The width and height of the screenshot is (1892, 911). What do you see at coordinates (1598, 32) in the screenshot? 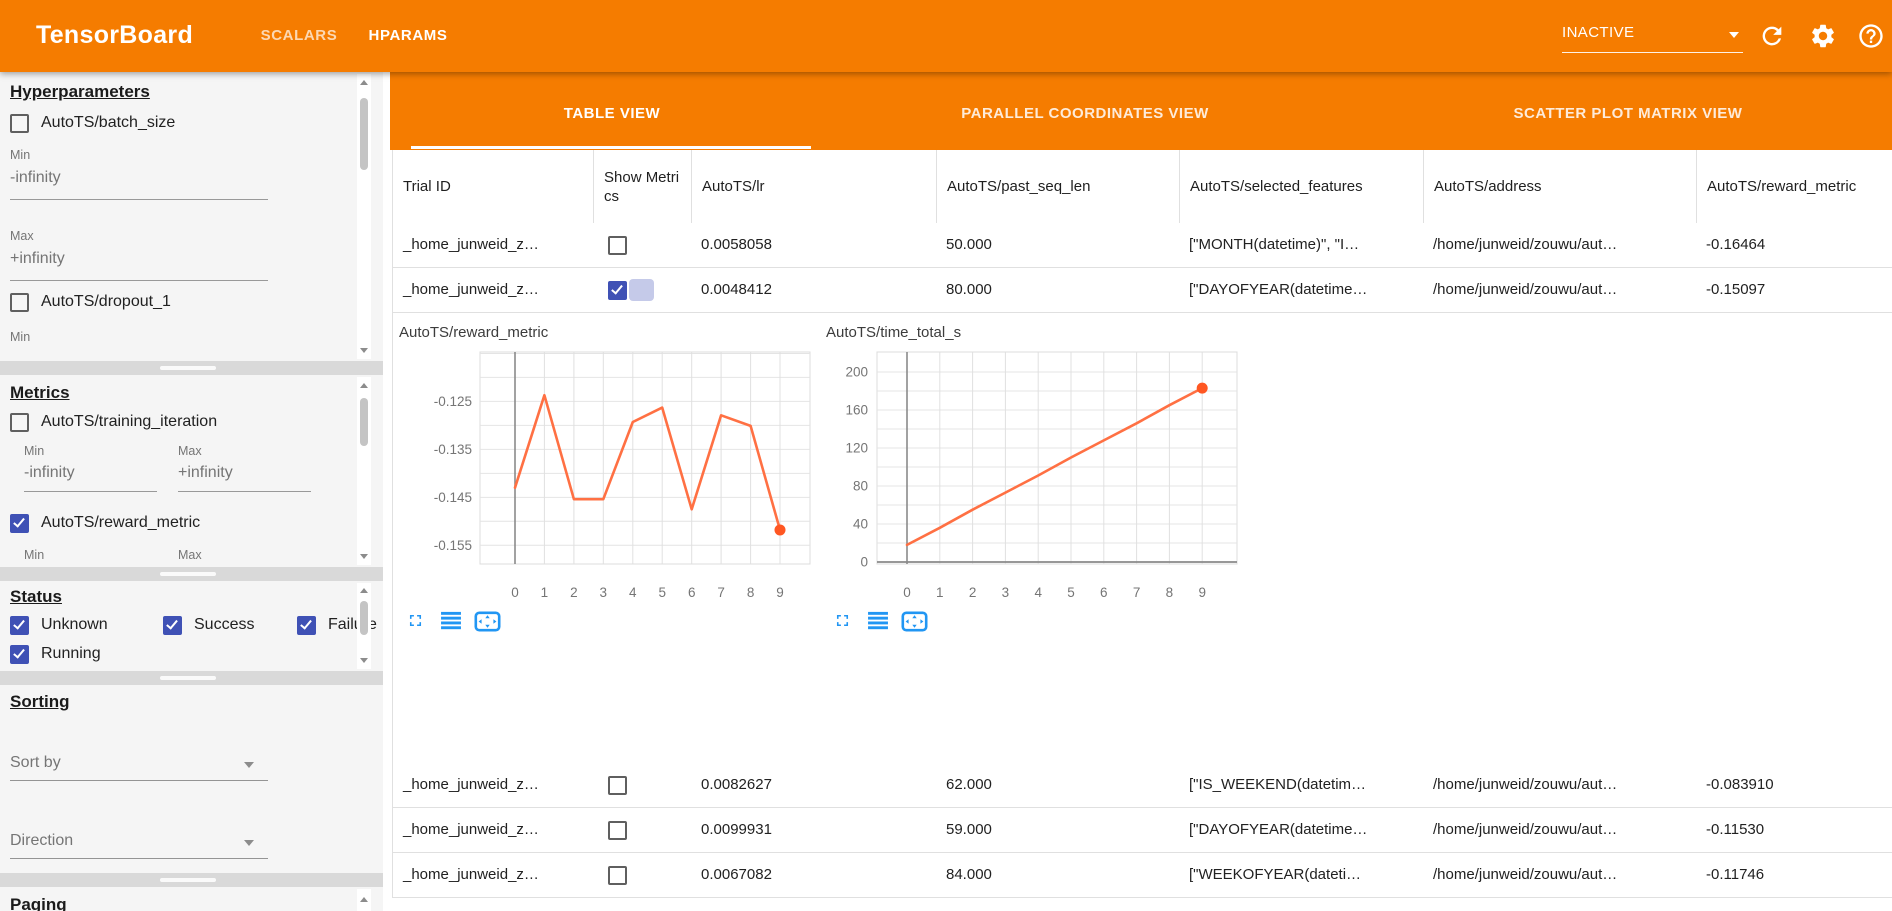
I see `reload-select-value: INACTIVE` at bounding box center [1598, 32].